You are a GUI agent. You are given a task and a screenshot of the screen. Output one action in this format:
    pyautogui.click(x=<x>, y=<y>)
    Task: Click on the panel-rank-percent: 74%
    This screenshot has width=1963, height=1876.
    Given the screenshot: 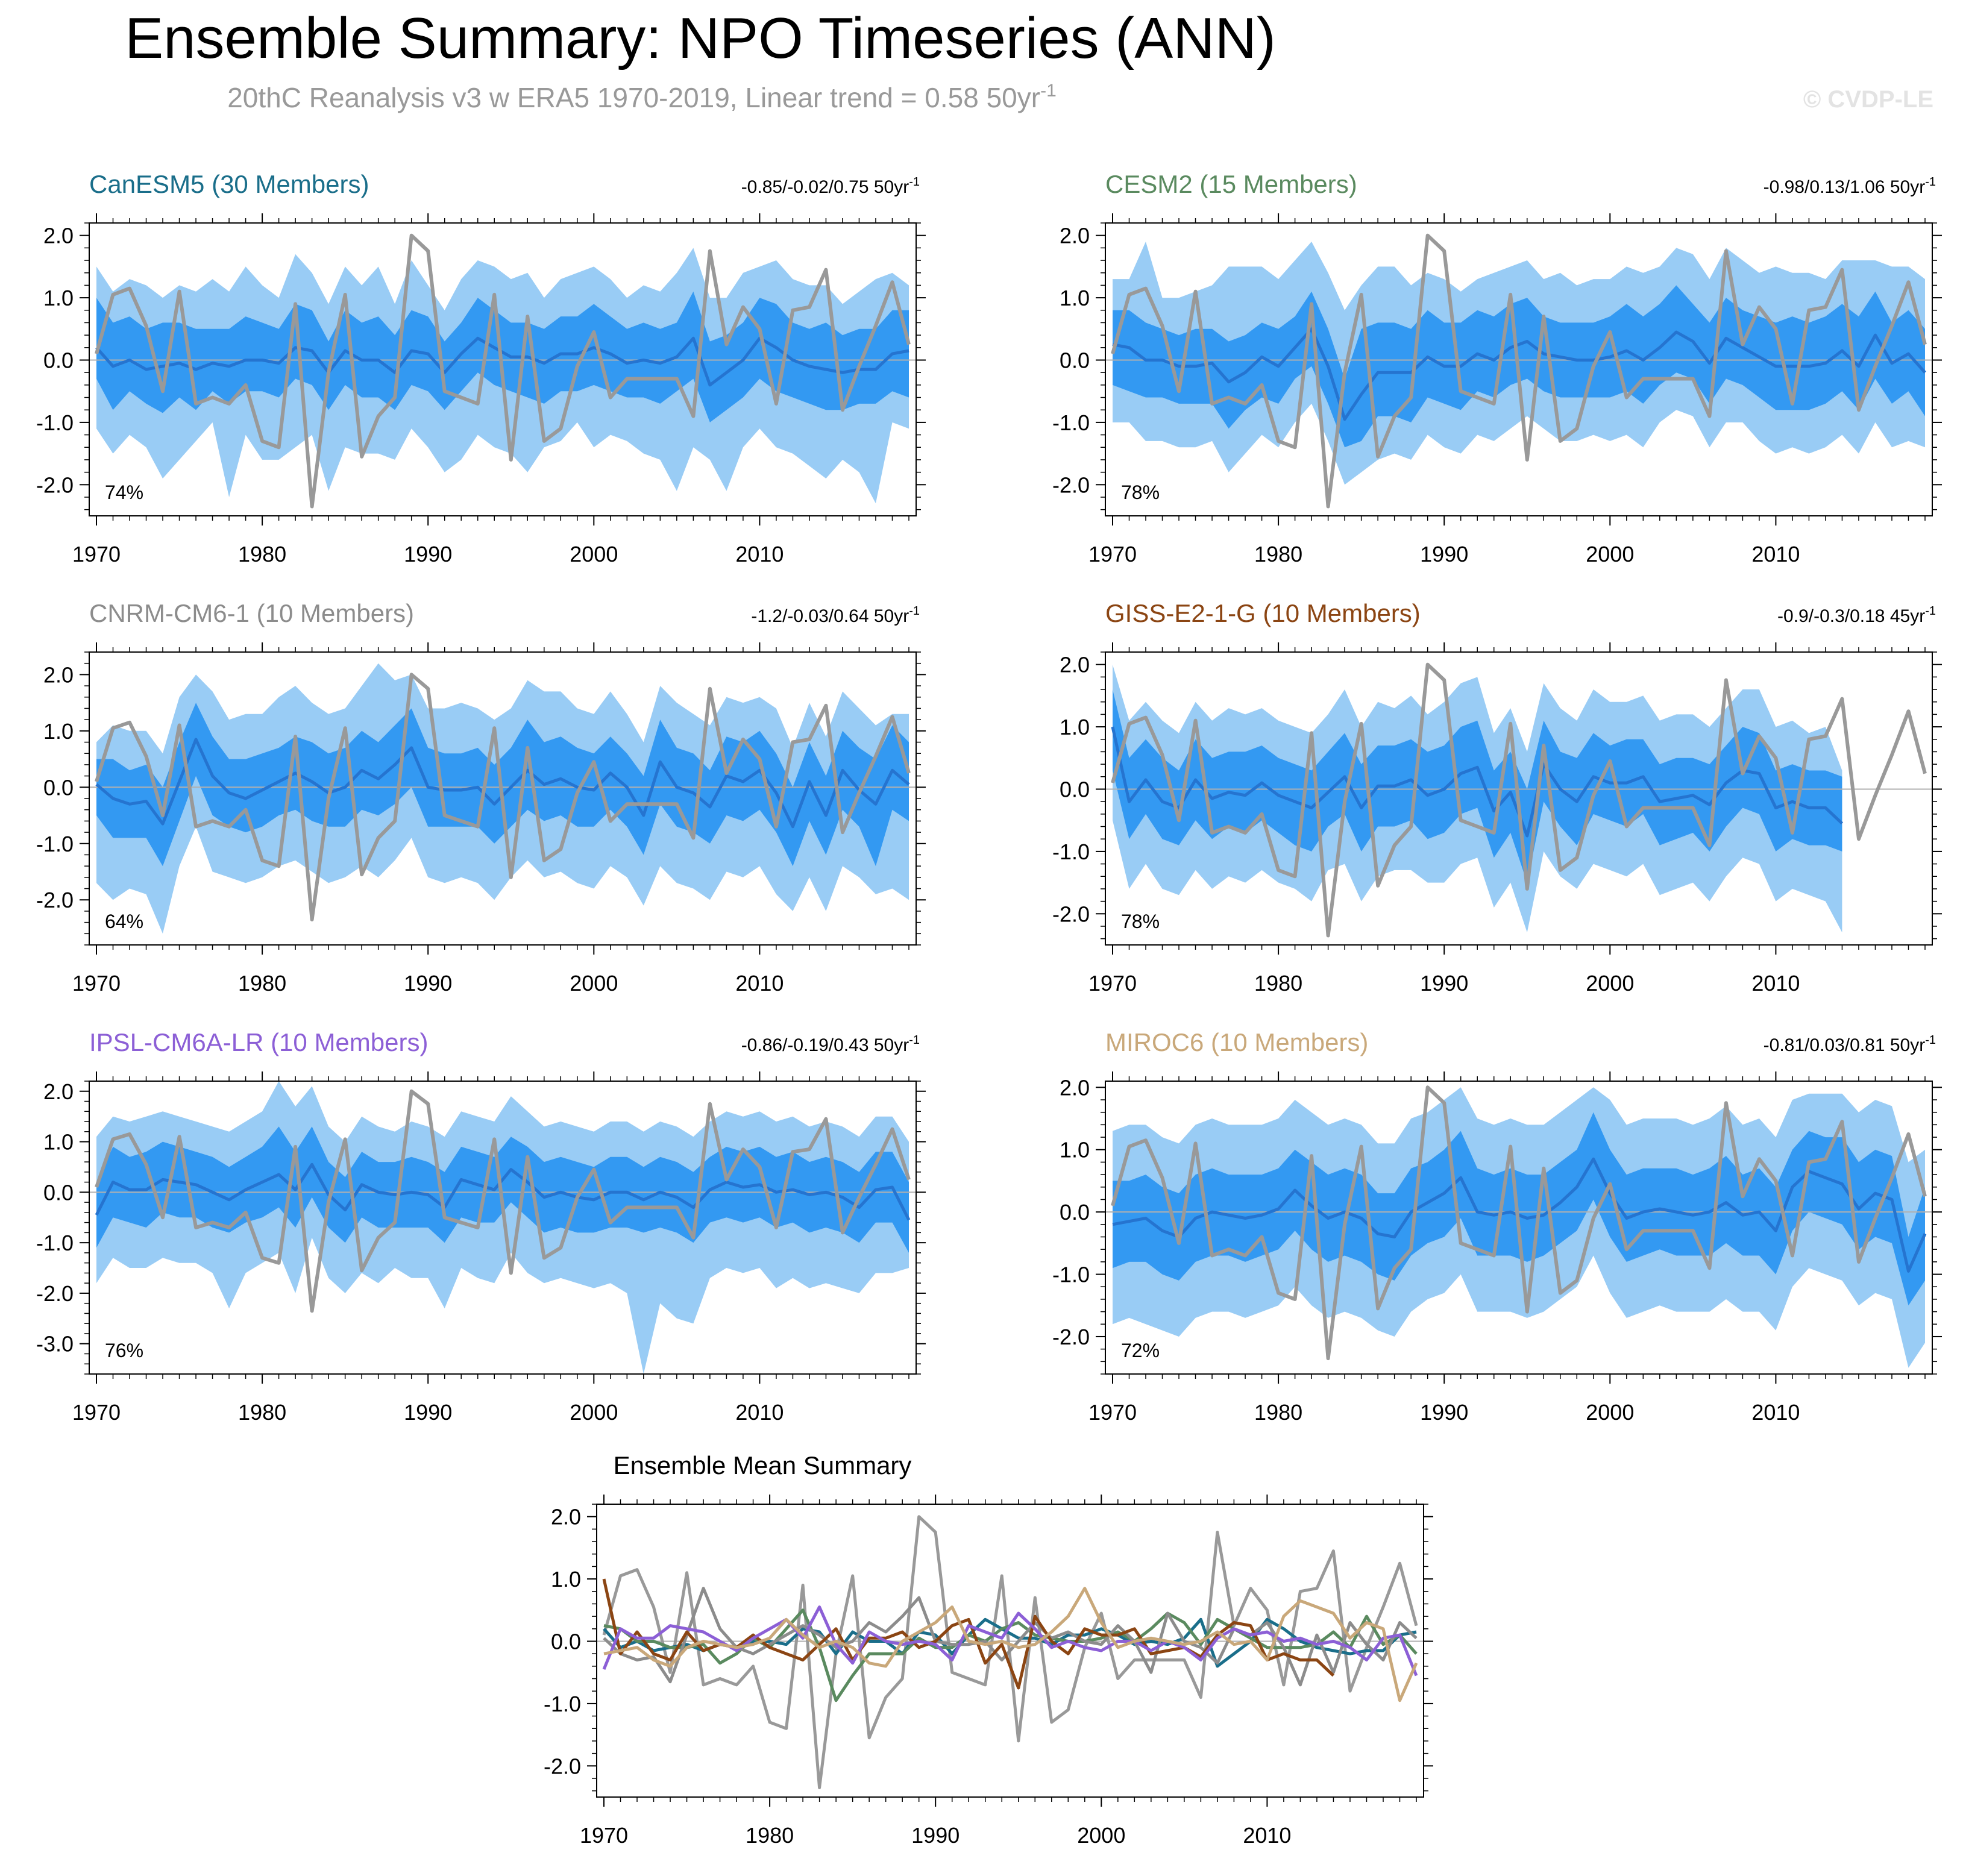 What is the action you would take?
    pyautogui.click(x=124, y=492)
    